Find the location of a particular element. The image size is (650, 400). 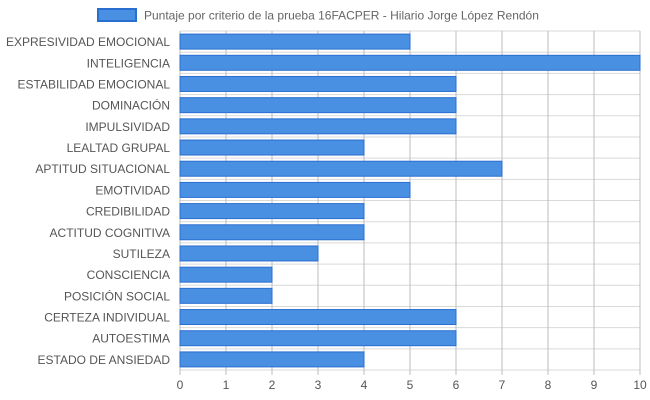

legend-swatch is located at coordinates (117, 15).